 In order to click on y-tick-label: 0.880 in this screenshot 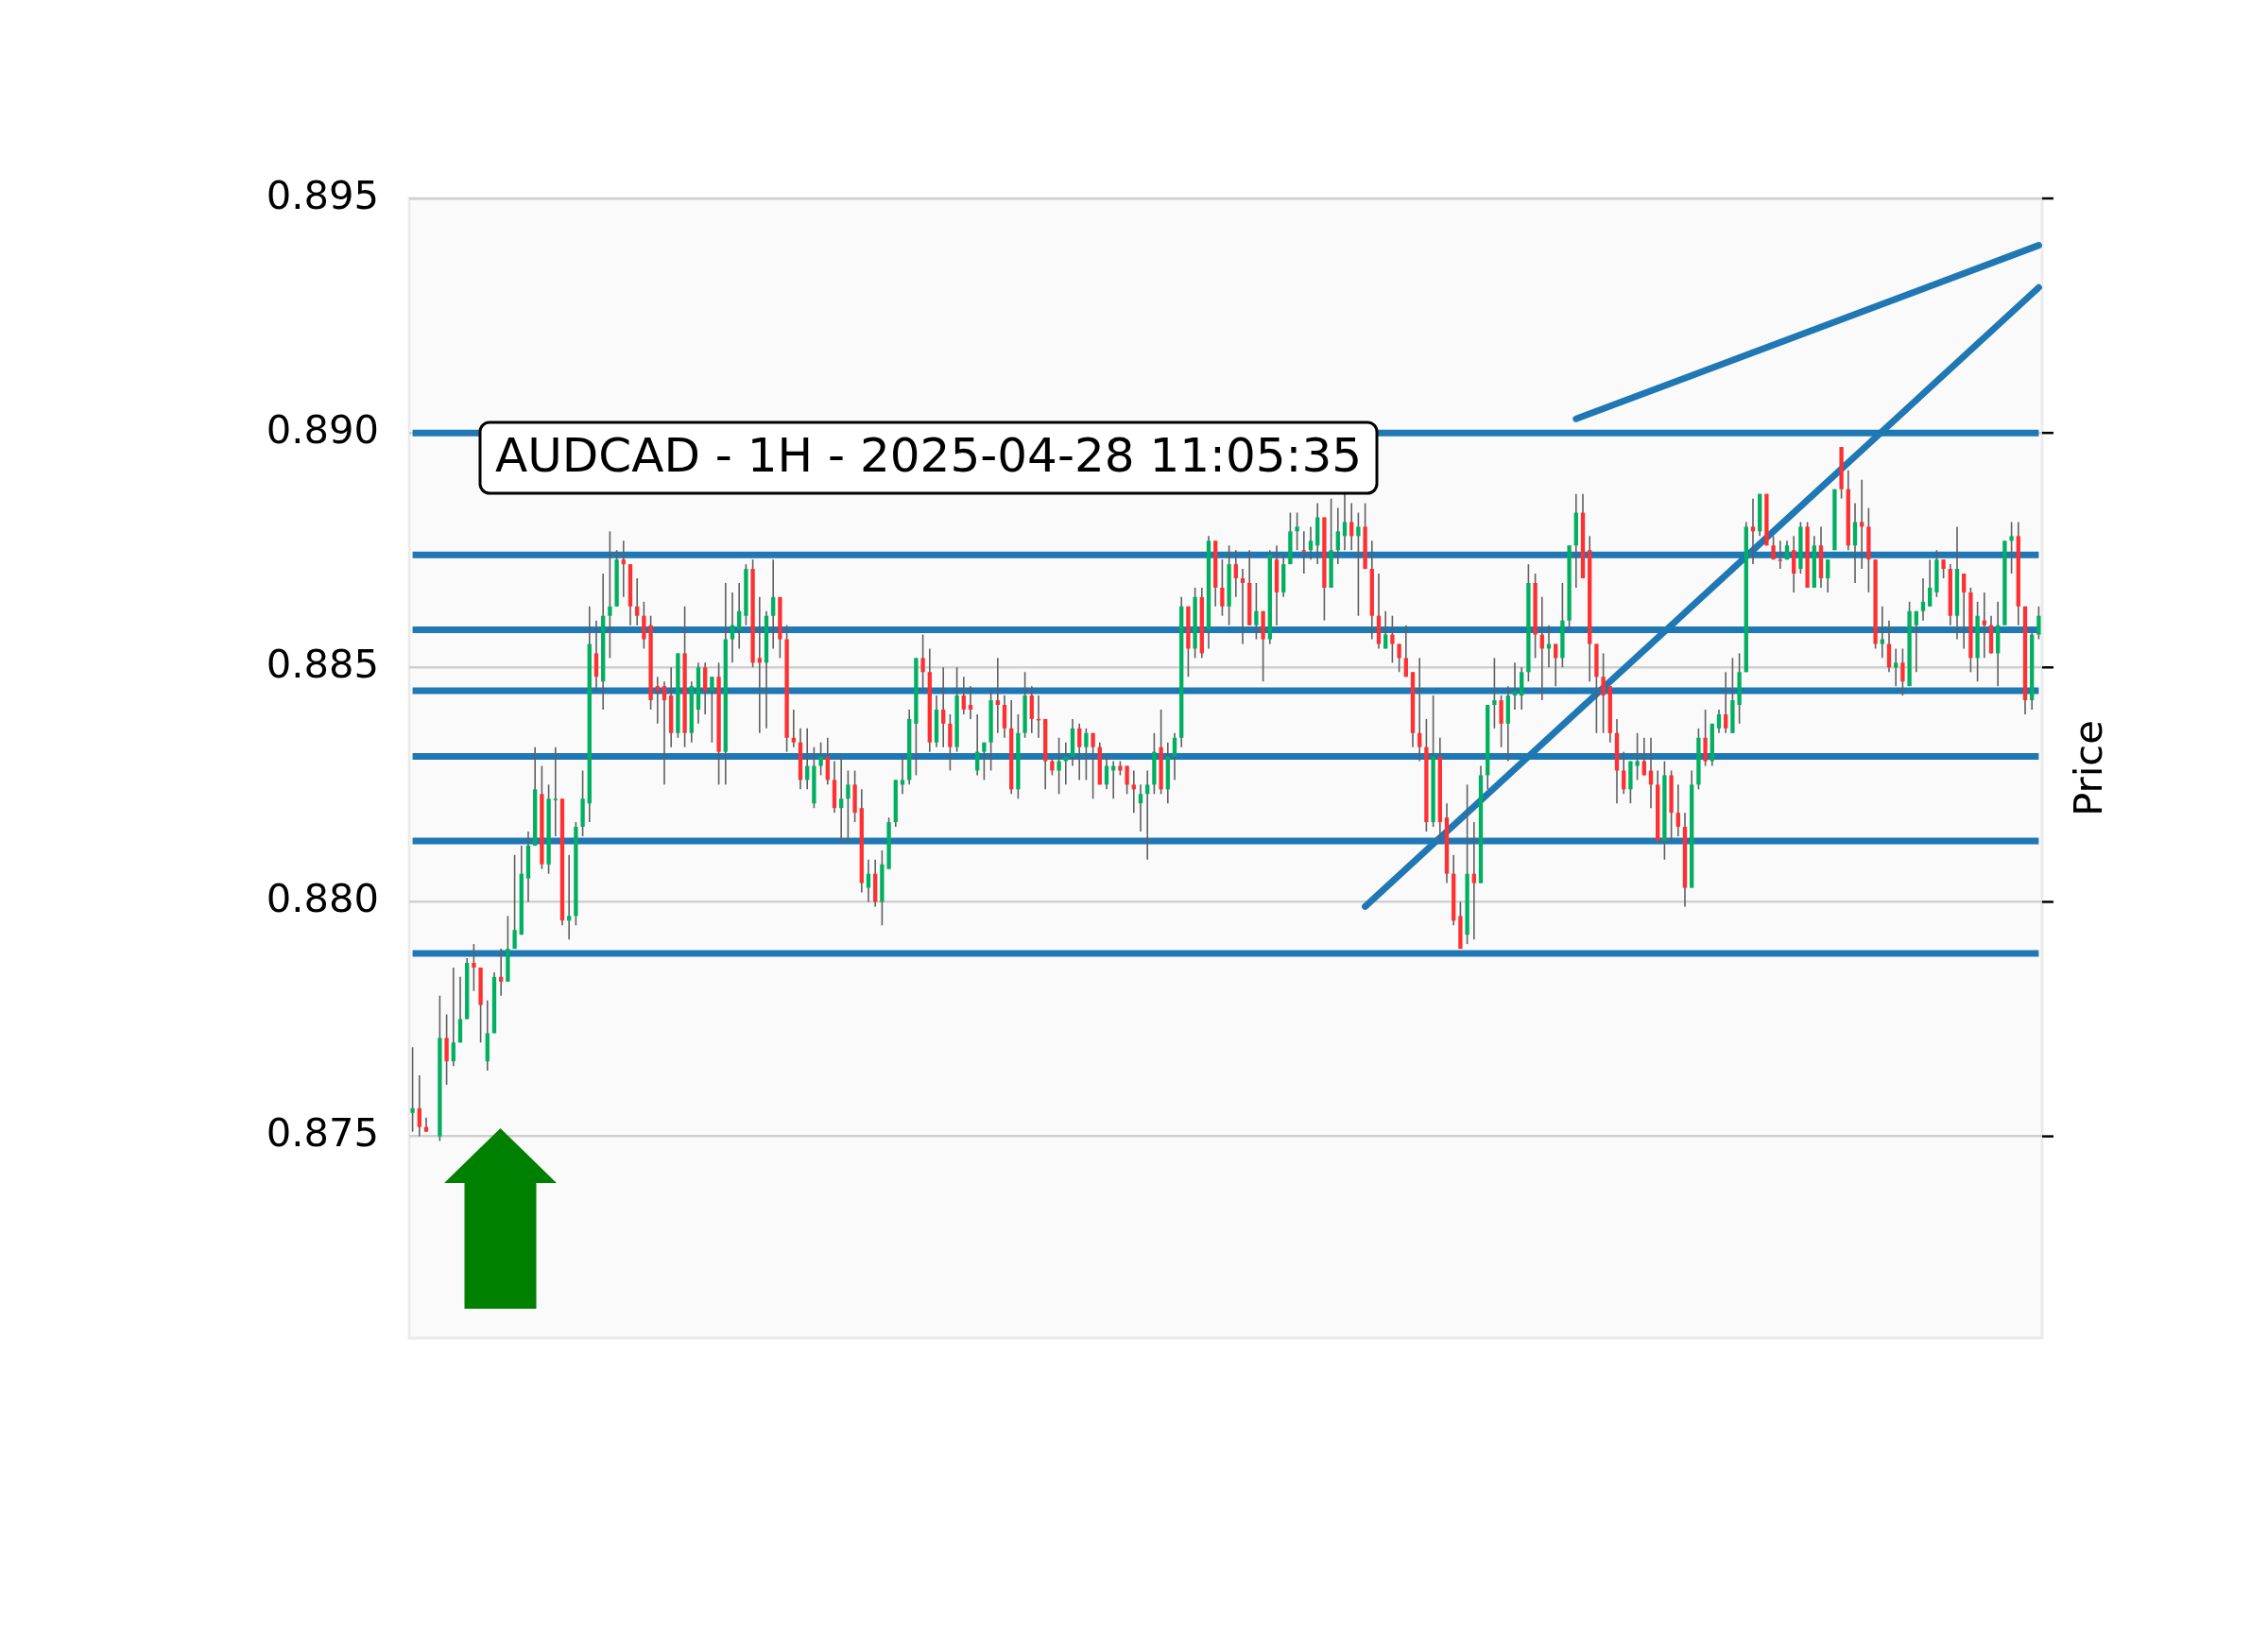, I will do `click(322, 899)`.